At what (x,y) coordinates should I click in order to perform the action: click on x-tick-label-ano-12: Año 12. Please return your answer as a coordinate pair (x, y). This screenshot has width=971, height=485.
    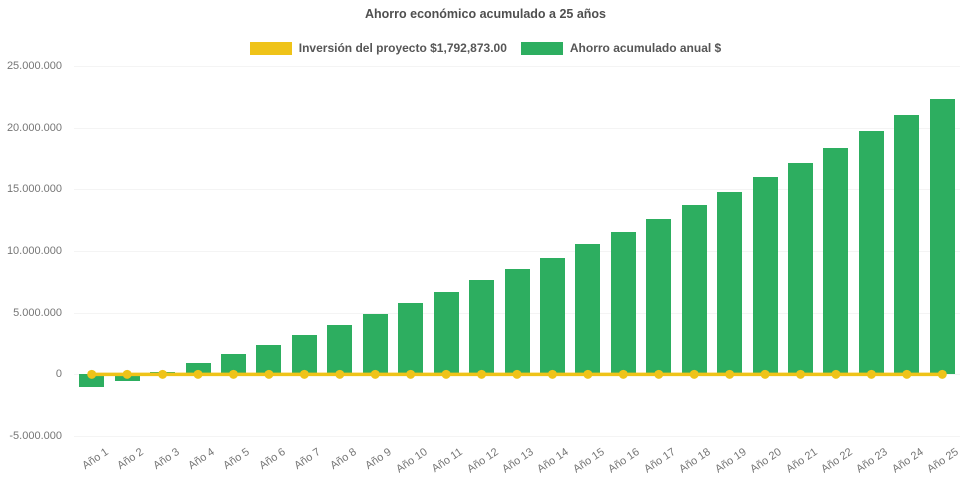
    Looking at the image, I should click on (482, 461).